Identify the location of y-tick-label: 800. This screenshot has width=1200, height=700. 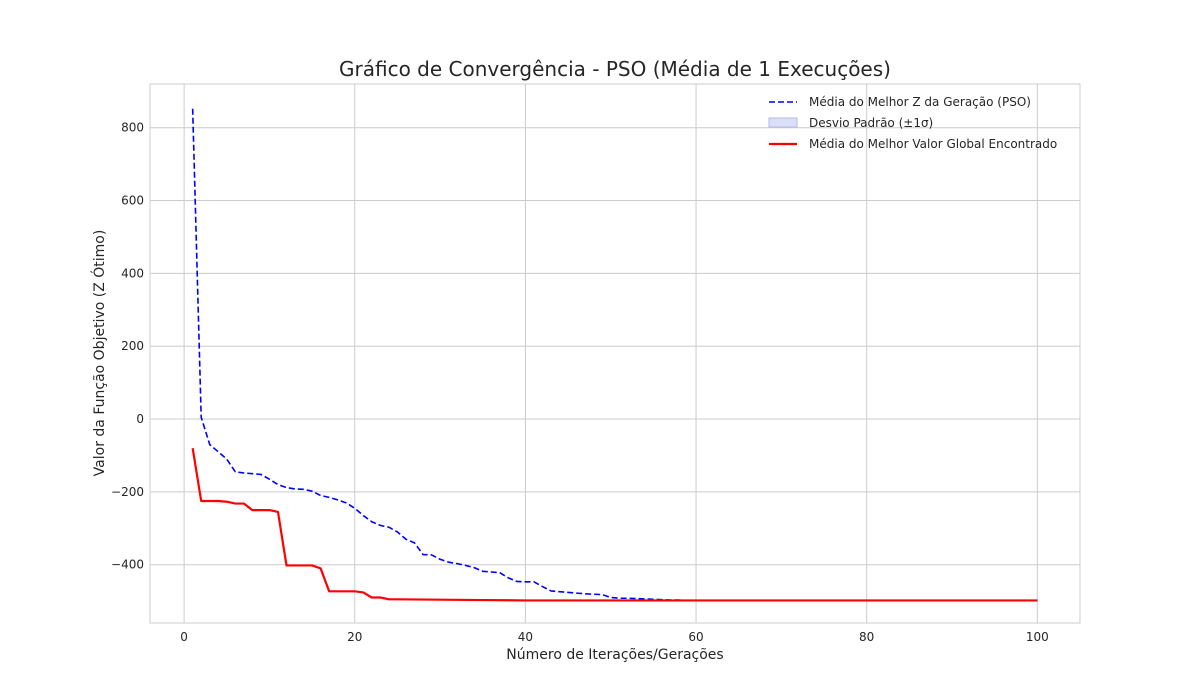
(132, 128).